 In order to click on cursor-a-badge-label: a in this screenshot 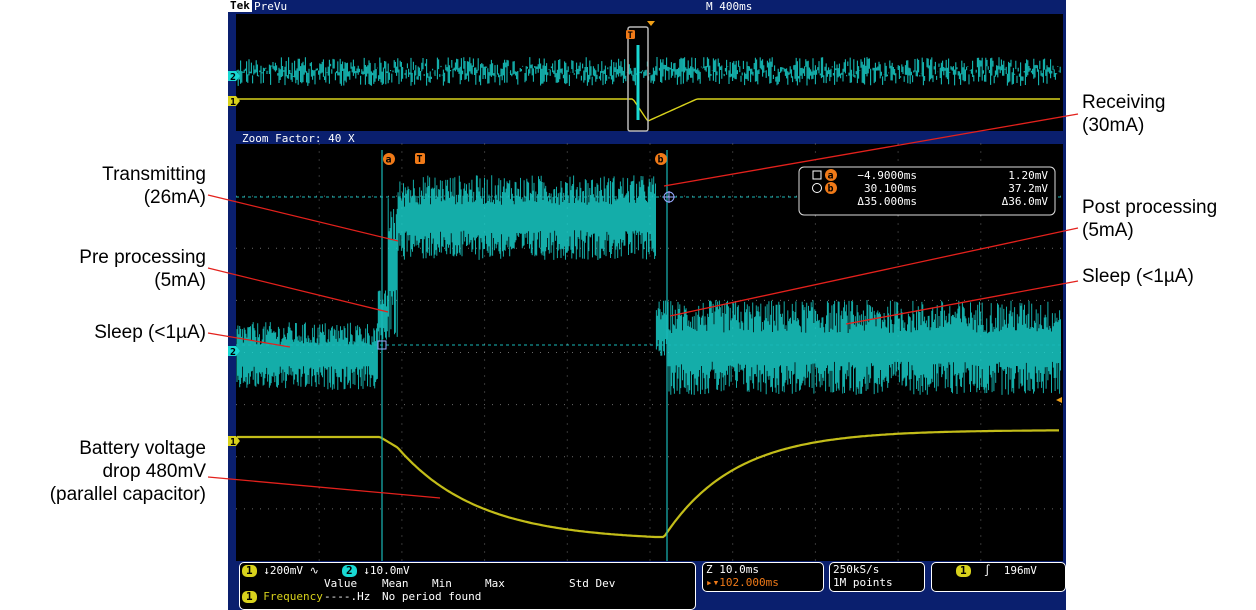, I will do `click(389, 160)`.